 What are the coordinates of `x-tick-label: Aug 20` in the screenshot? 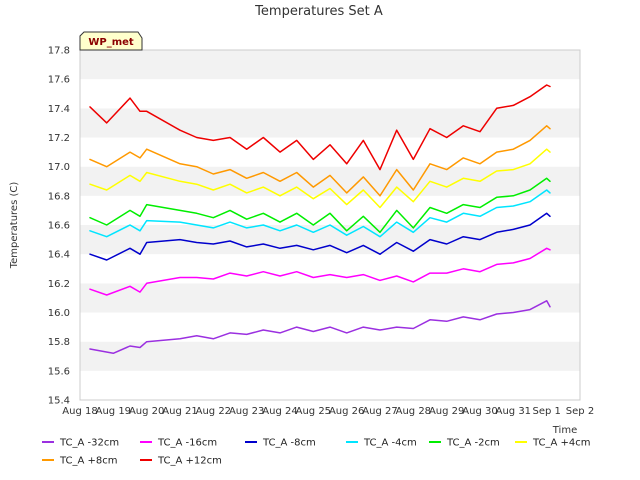 It's located at (146, 411).